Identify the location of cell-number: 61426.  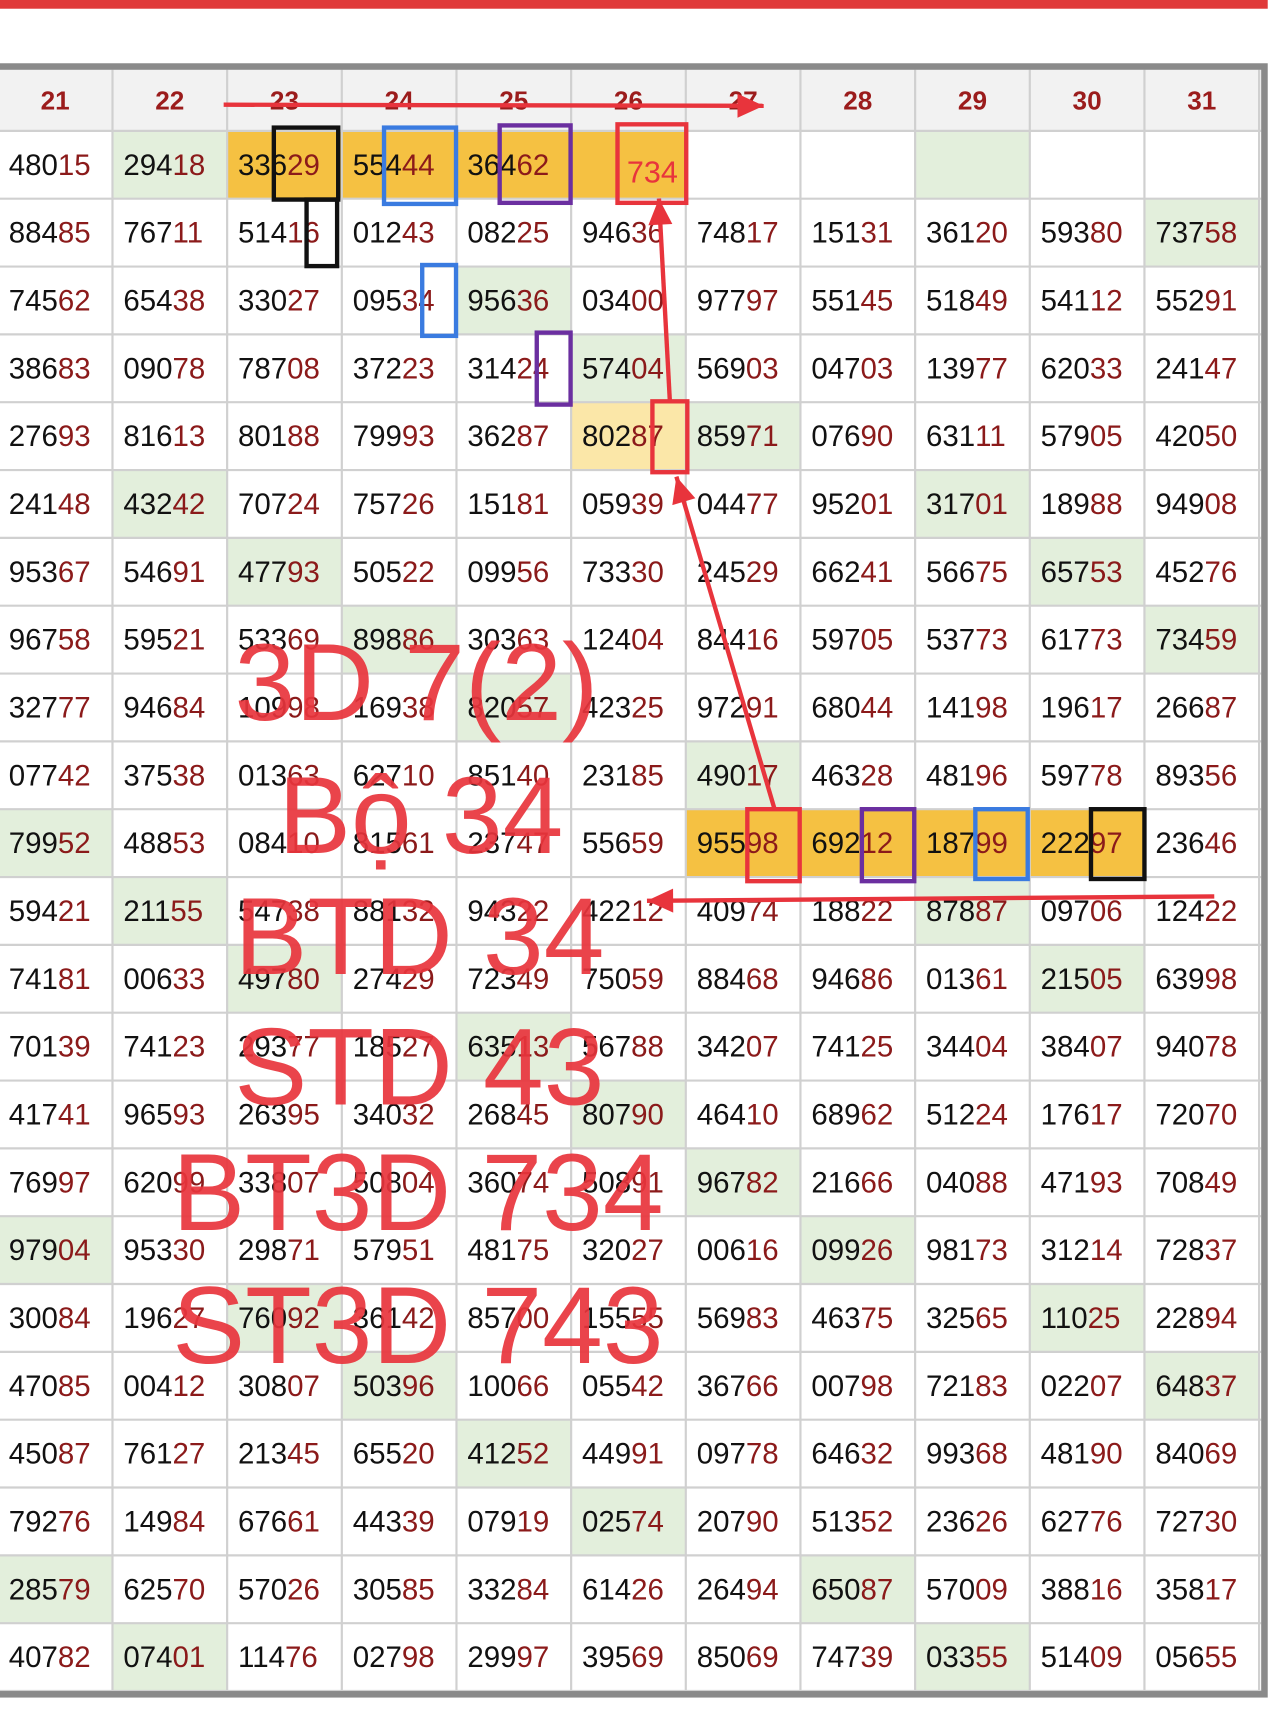
(623, 1589).